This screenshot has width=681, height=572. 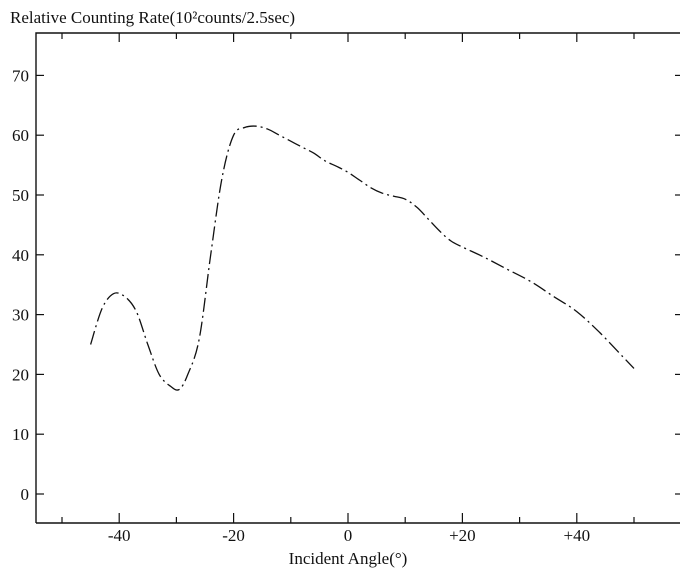 What do you see at coordinates (20, 315) in the screenshot?
I see `y-tick-label: 30` at bounding box center [20, 315].